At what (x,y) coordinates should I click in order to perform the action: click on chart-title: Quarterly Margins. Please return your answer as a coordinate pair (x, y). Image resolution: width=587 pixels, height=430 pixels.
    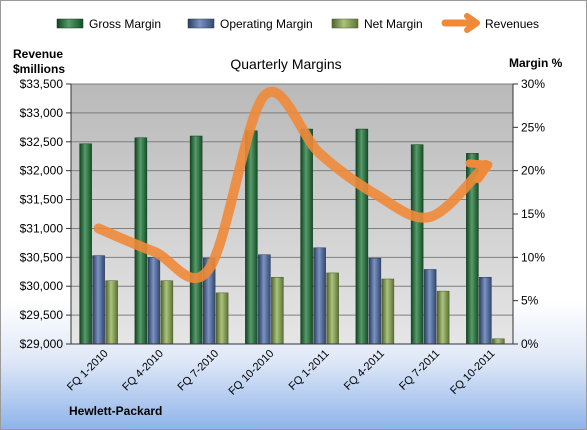
    Looking at the image, I should click on (285, 64).